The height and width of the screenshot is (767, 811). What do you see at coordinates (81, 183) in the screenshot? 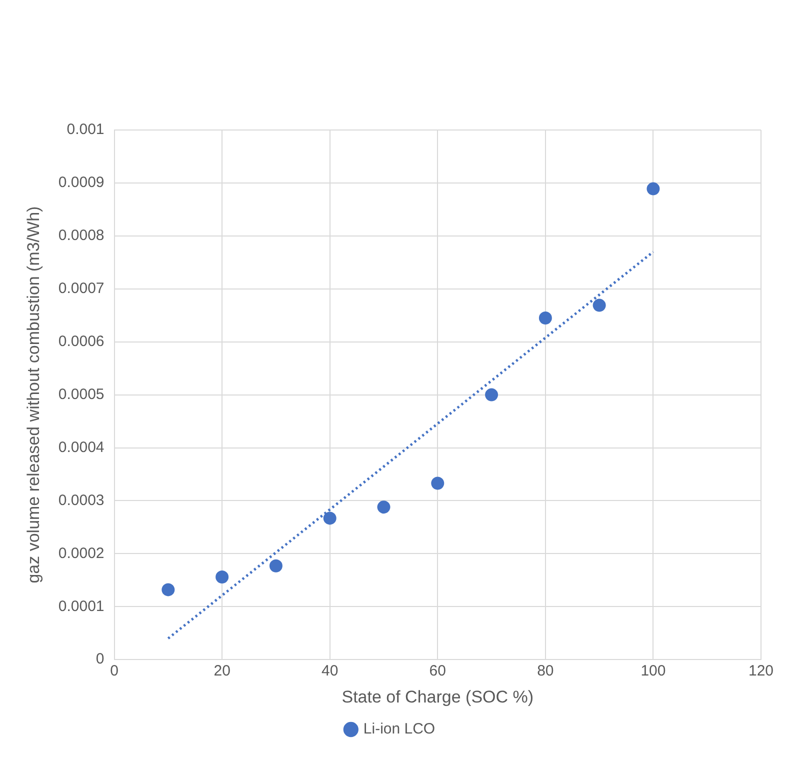
I see `y-tick-label: 0.0009` at bounding box center [81, 183].